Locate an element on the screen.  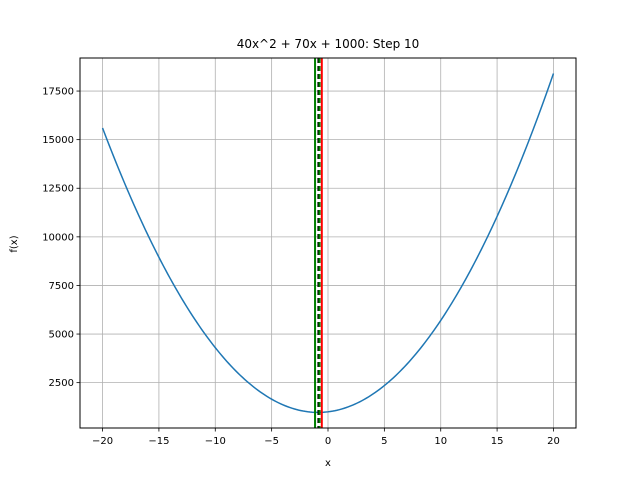
x-tick-label: −20 is located at coordinates (102, 441).